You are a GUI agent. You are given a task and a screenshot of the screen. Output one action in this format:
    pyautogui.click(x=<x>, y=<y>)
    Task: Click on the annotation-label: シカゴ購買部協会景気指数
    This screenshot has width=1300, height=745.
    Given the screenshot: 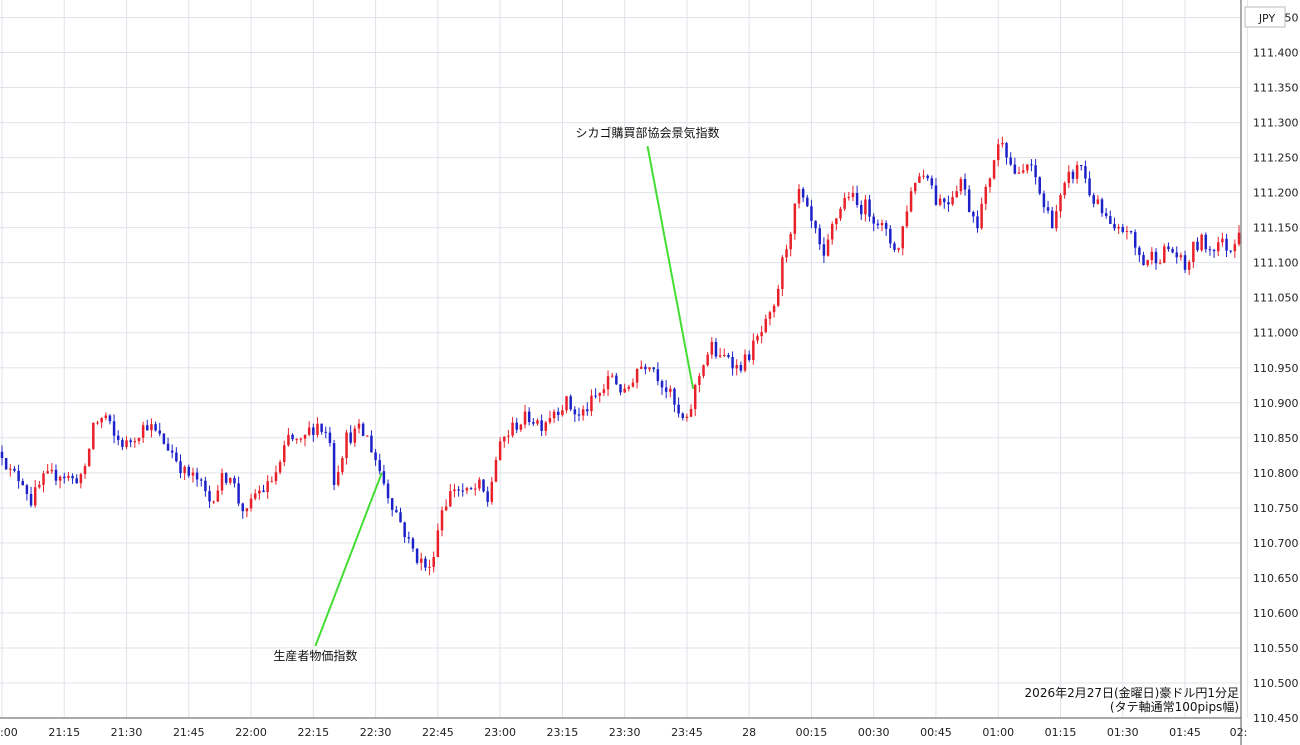 What is the action you would take?
    pyautogui.click(x=647, y=132)
    